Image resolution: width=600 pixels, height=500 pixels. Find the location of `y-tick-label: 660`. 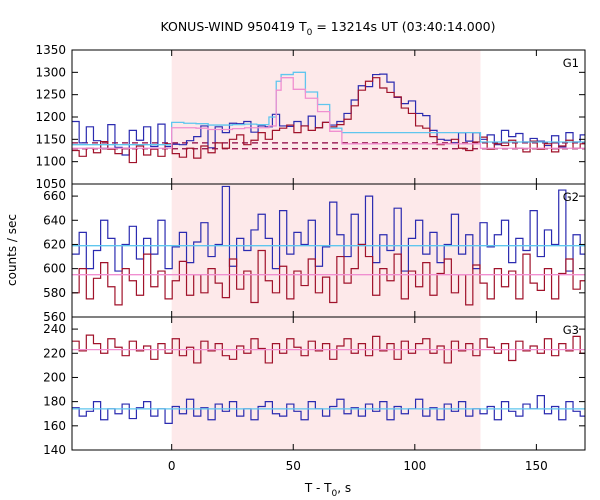

y-tick-label: 660 is located at coordinates (54, 196).